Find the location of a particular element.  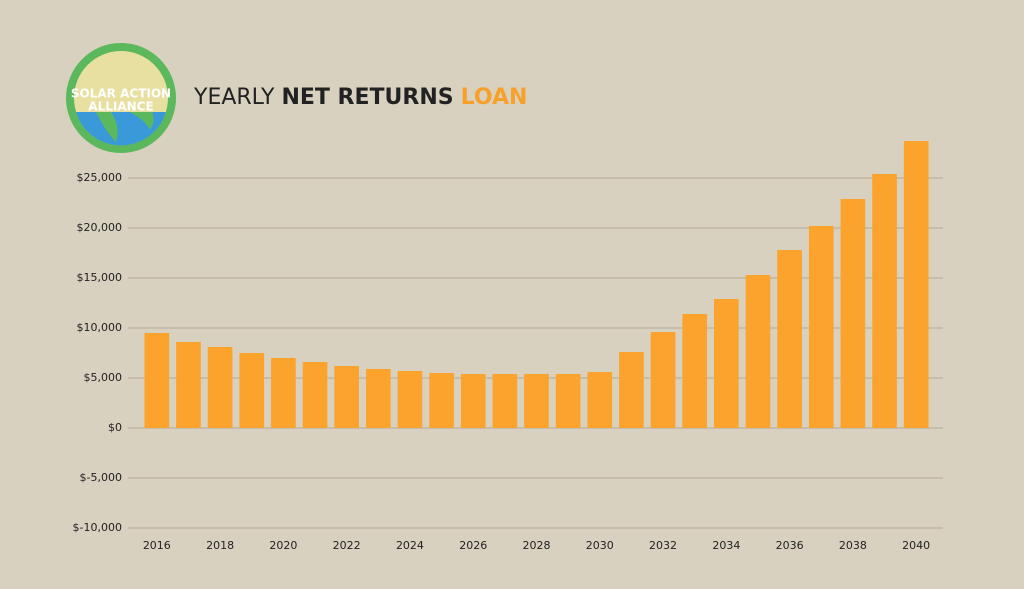

y-tick-label: $25,000 is located at coordinates (100, 177).